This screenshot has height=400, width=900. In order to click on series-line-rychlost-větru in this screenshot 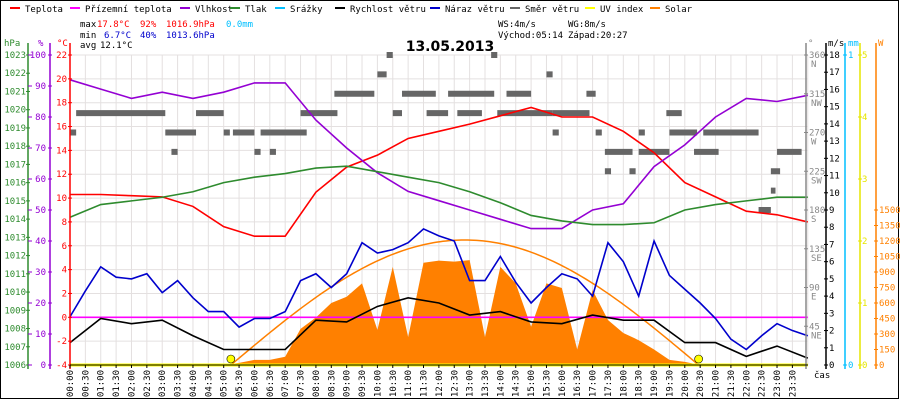, I will do `click(439, 328)`.